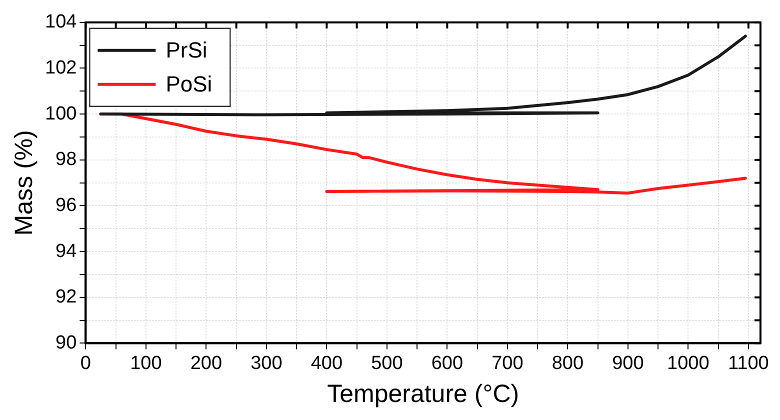  What do you see at coordinates (508, 363) in the screenshot?
I see `x-tick-label: 700` at bounding box center [508, 363].